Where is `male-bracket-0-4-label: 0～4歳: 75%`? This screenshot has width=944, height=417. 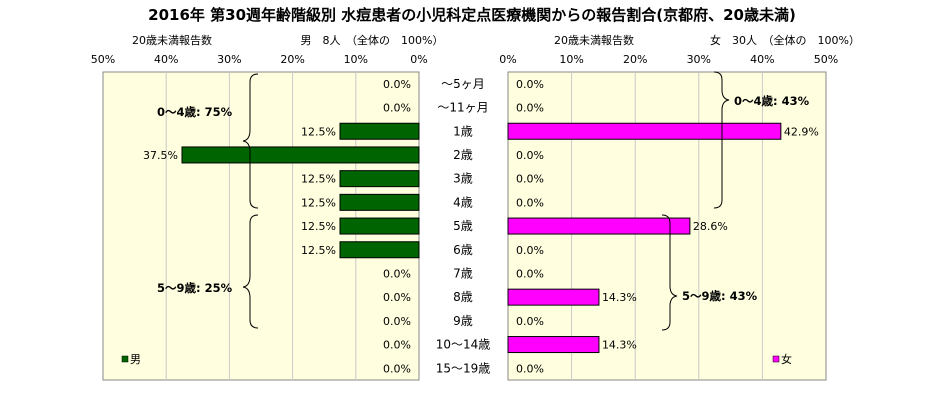 male-bracket-0-4-label: 0～4歳: 75% is located at coordinates (195, 112).